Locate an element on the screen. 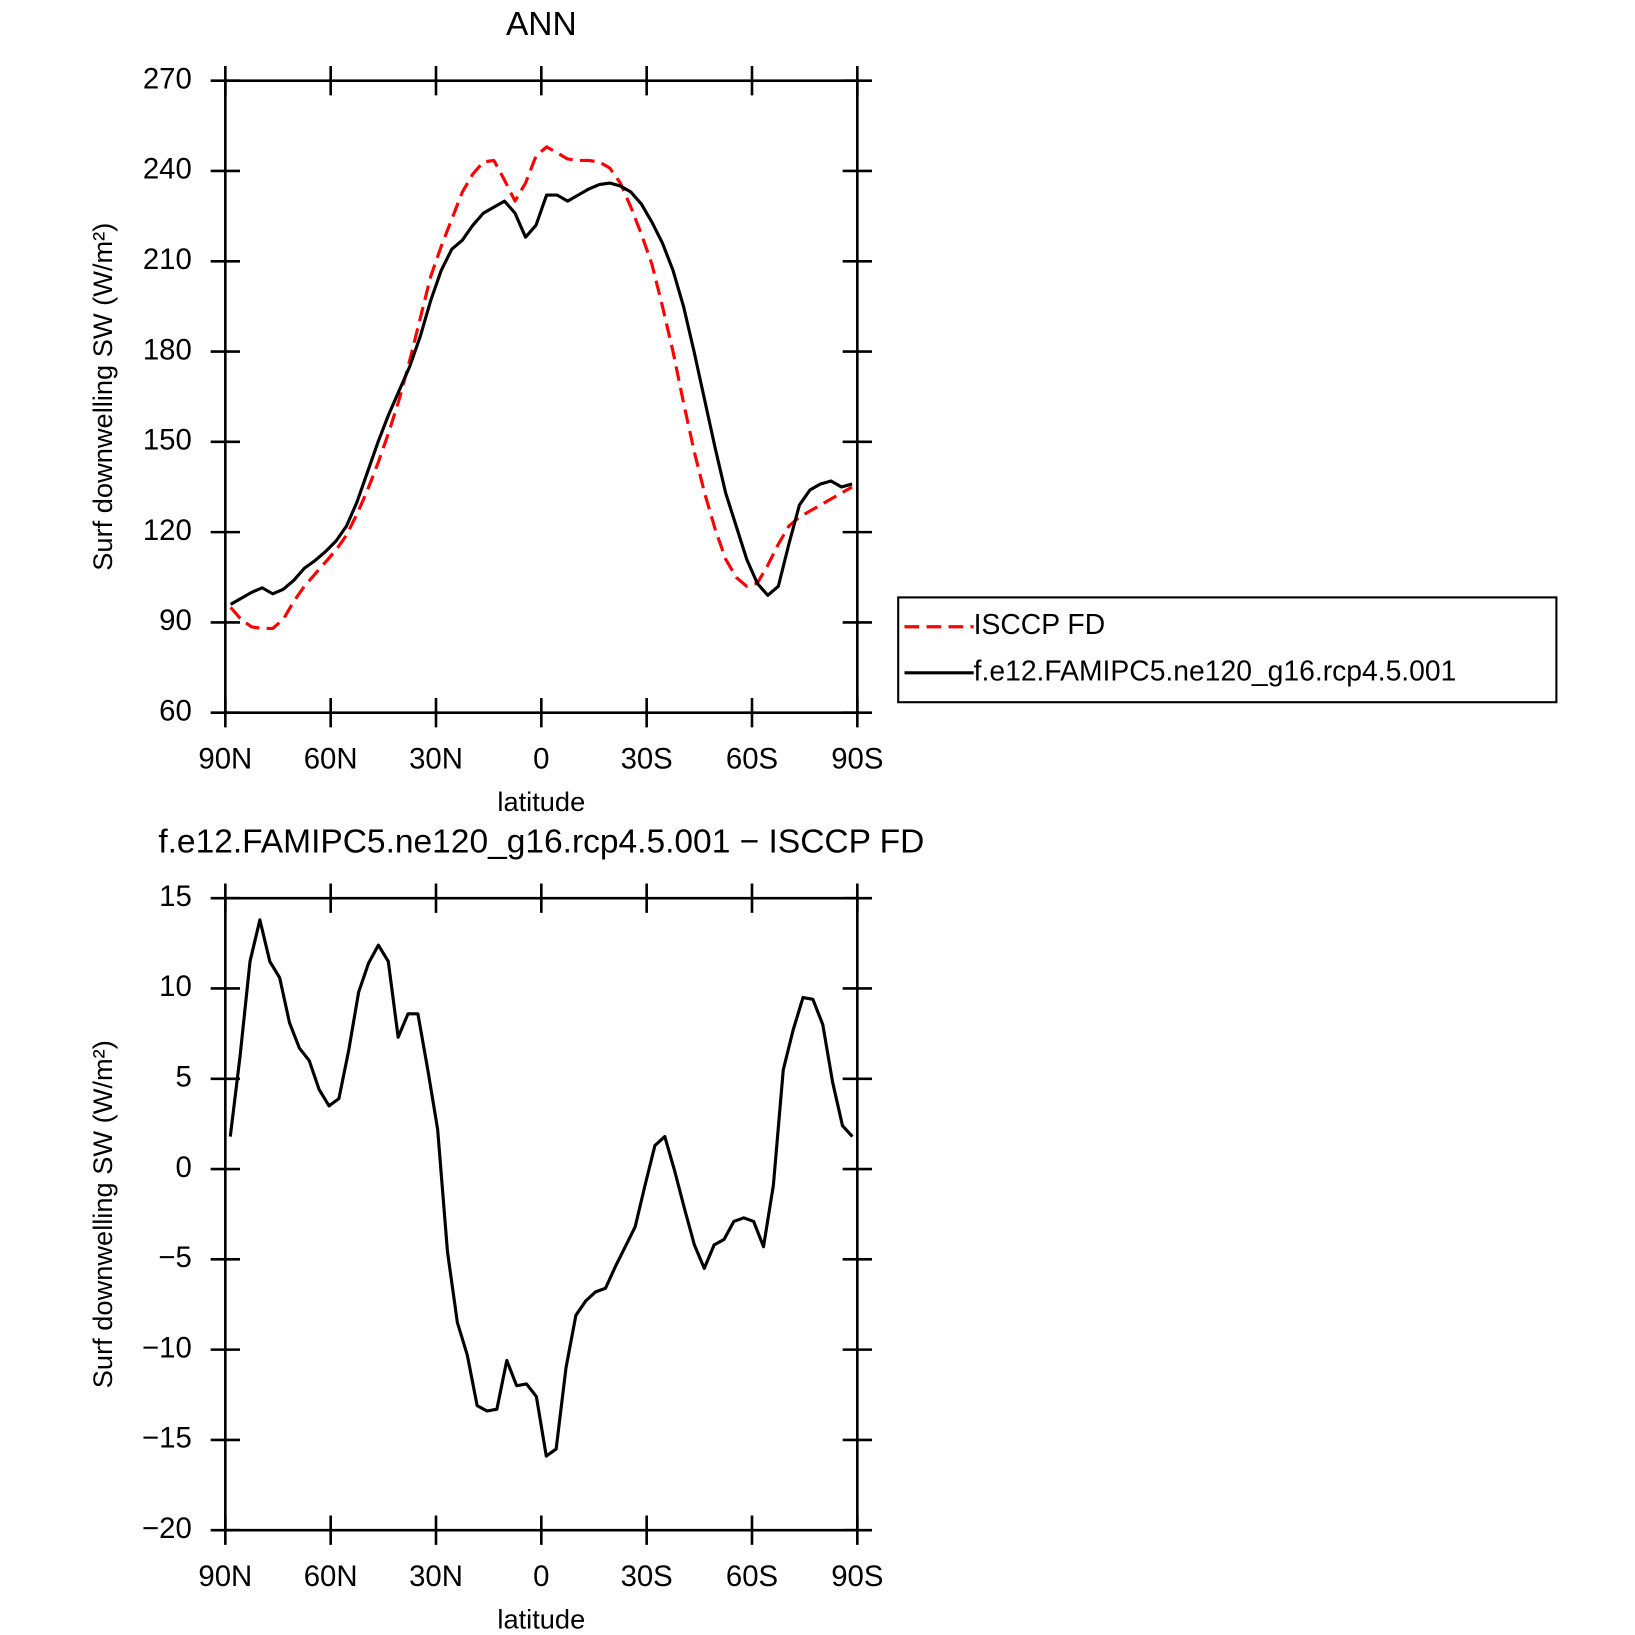 This screenshot has height=1635, width=1635. y-tick-label: 0 is located at coordinates (183, 1167).